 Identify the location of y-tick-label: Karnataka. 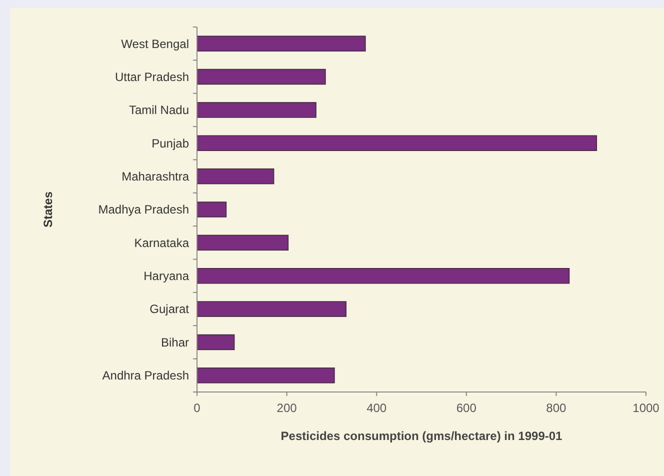
(162, 243).